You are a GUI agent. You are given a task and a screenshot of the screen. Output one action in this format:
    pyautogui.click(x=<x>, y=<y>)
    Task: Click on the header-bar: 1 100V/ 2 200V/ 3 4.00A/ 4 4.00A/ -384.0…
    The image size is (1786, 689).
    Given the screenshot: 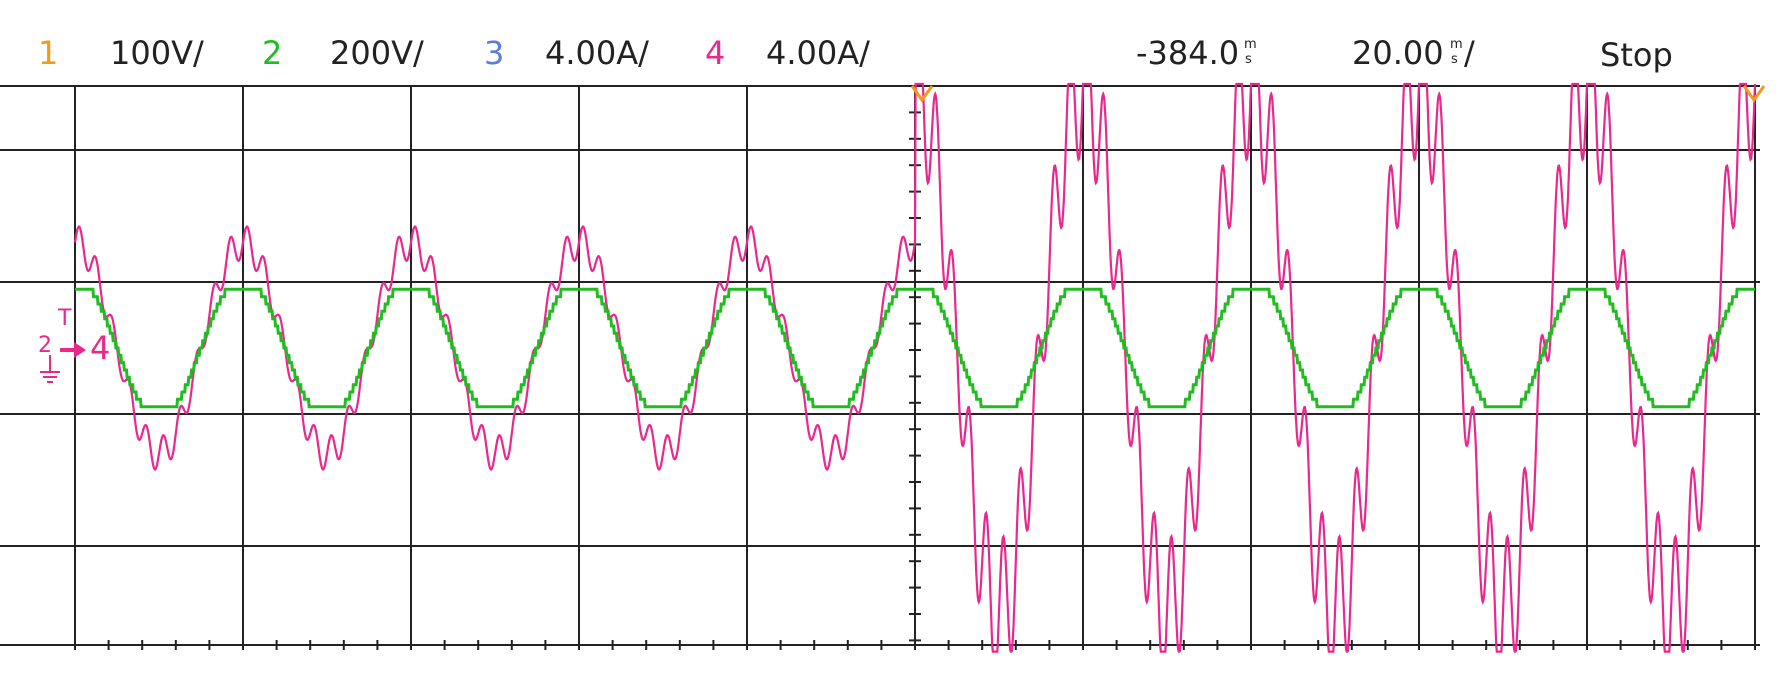 What is the action you would take?
    pyautogui.click(x=855, y=54)
    